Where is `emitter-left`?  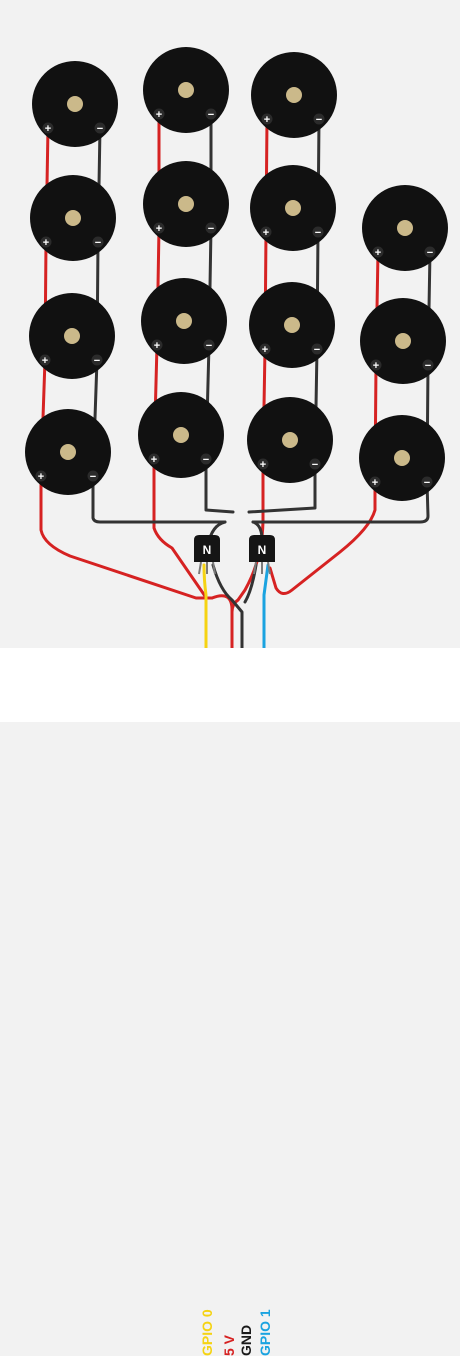 emitter-left is located at coordinates (227, 606).